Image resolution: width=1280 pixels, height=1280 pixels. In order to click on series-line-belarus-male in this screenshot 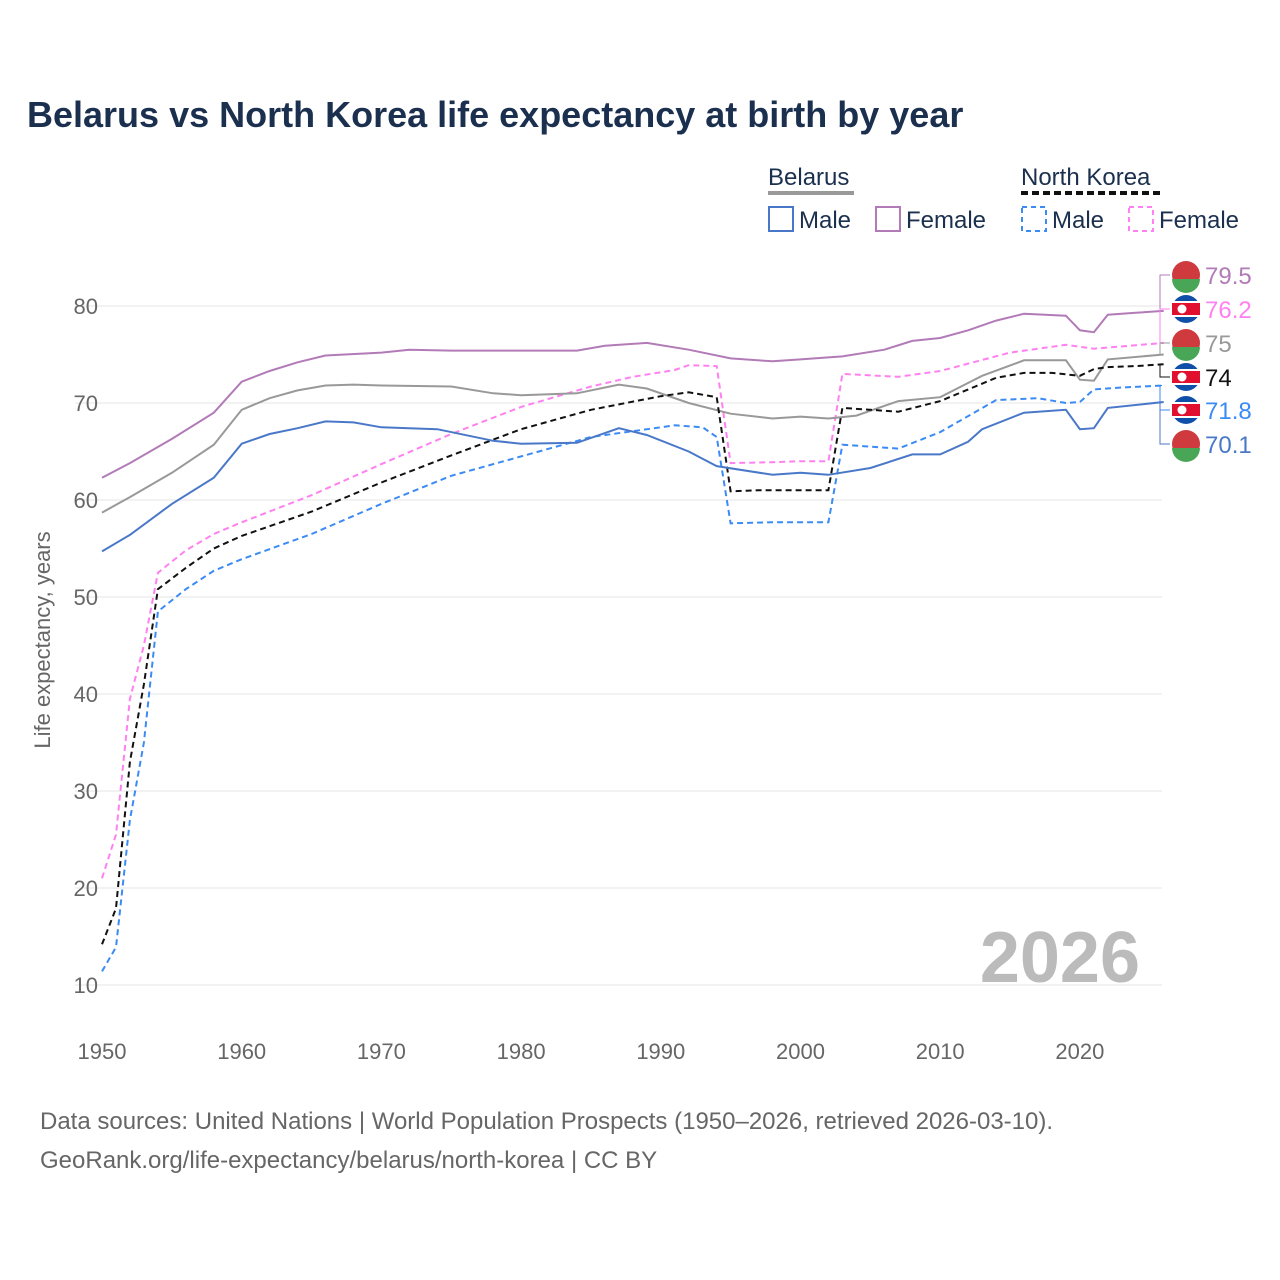, I will do `click(632, 477)`.